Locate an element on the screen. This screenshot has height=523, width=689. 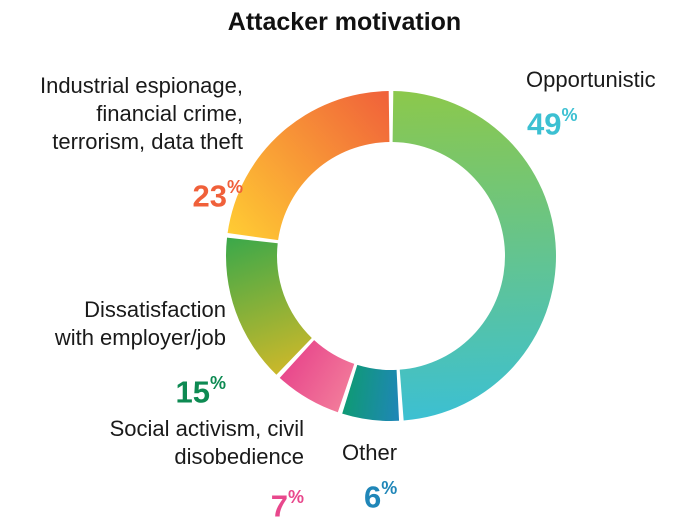
pct-opportunistic-sym: % is located at coordinates (569, 115).